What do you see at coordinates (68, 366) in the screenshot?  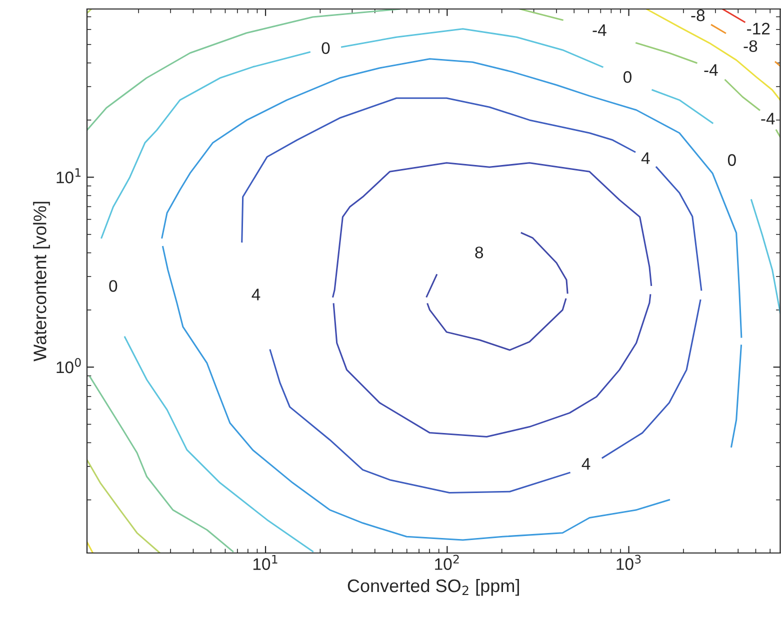 I see `y-tick-label: 10$^{0}$` at bounding box center [68, 366].